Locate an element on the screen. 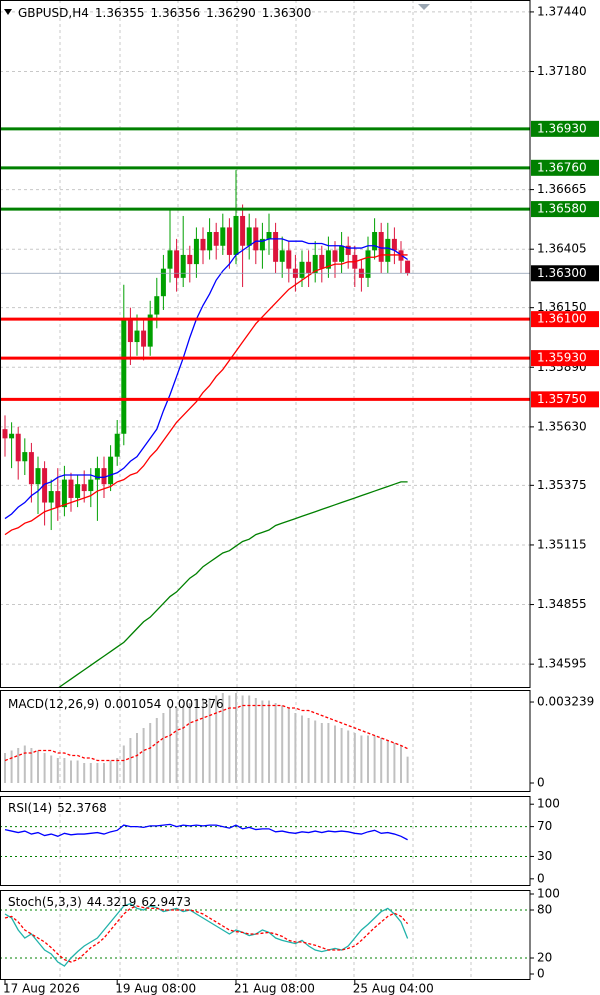 The image size is (600, 995). readout-value: 44.3219 is located at coordinates (112, 902).